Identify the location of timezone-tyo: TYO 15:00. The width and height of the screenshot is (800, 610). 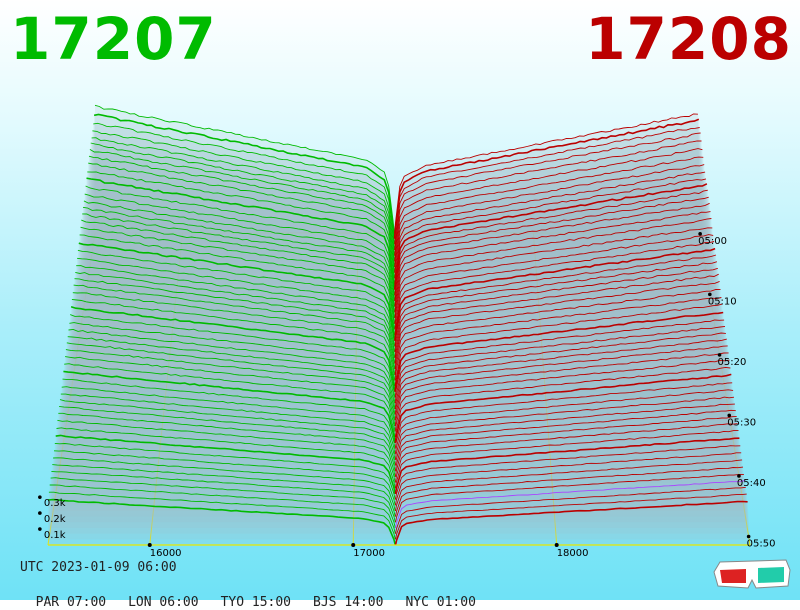
(256, 602).